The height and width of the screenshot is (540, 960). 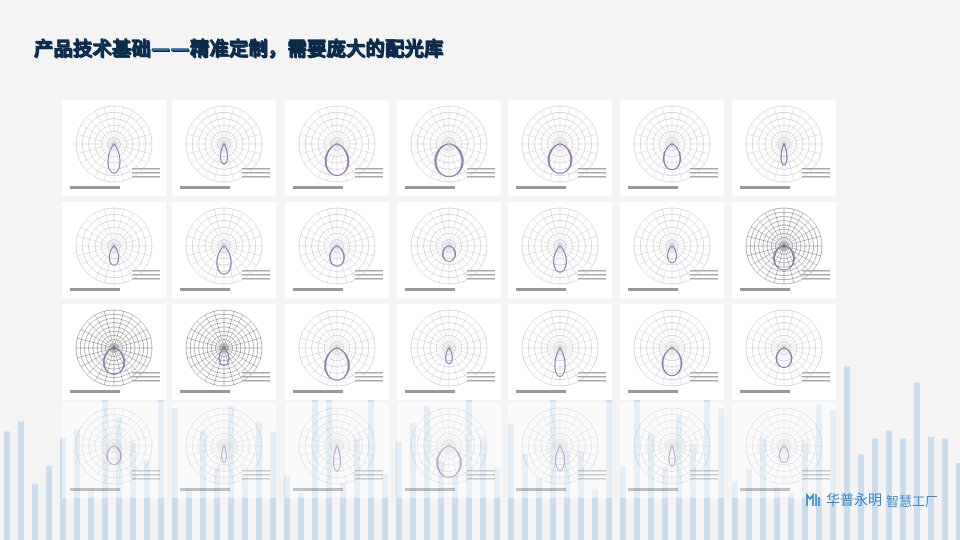 What do you see at coordinates (813, 499) in the screenshot?
I see `logo-mark-icon` at bounding box center [813, 499].